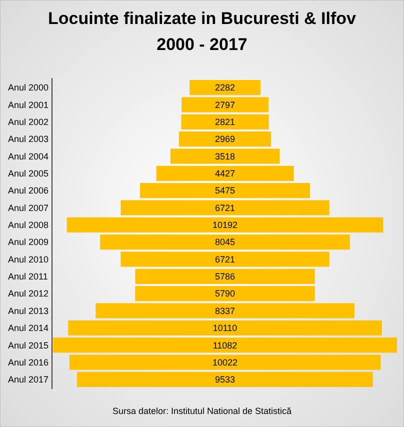 The height and width of the screenshot is (427, 404). Describe the element at coordinates (202, 44) in the screenshot. I see `text: 2000 - 2017` at that location.